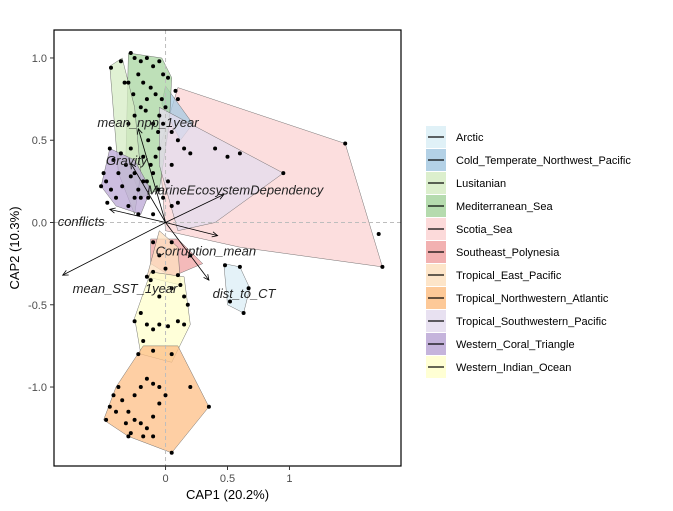  Describe the element at coordinates (39, 141) in the screenshot. I see `y-tick-label: 0.5` at that location.